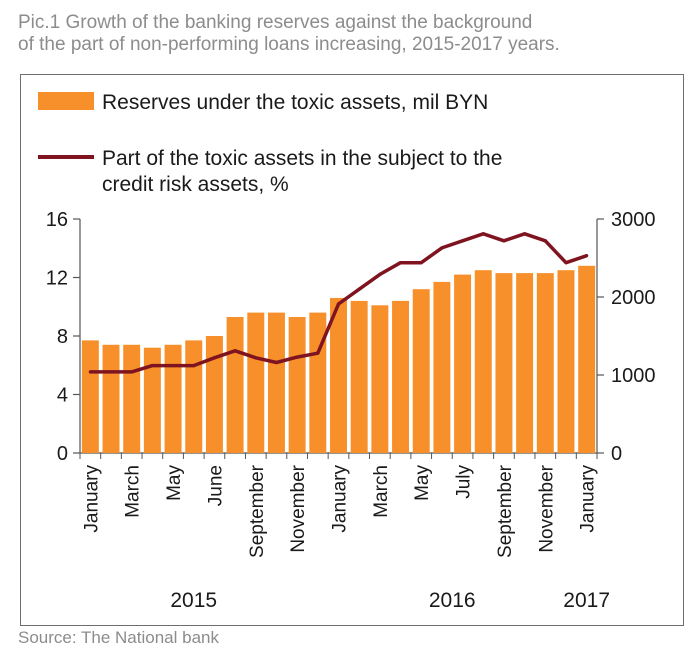 The height and width of the screenshot is (664, 700). Describe the element at coordinates (452, 600) in the screenshot. I see `year-label: 2016` at that location.